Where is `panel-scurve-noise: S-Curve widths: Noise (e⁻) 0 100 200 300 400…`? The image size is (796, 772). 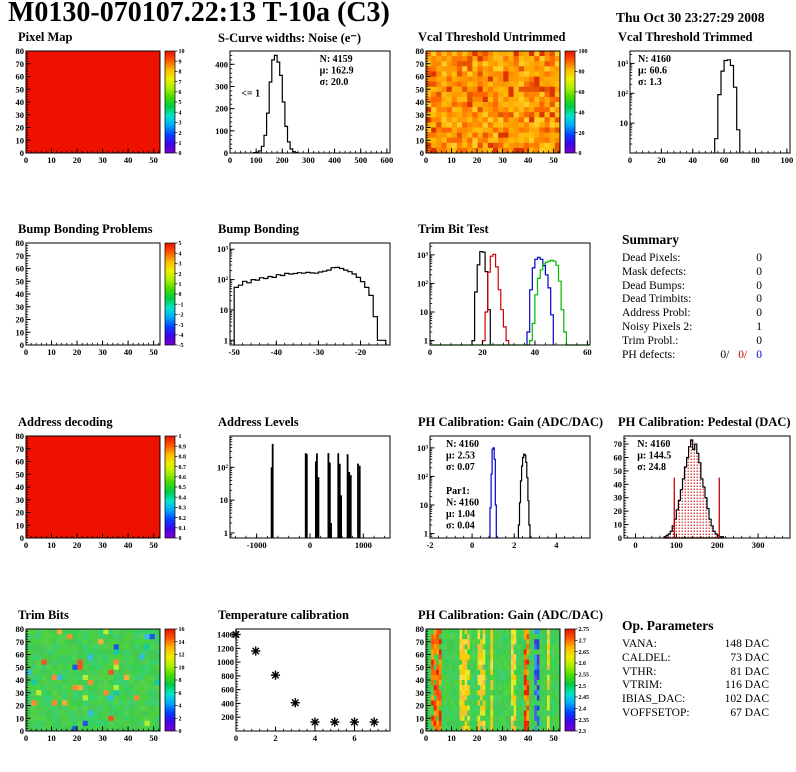
panel-scurve-noise: S-Curve widths: Noise (e⁻) 0 100 200 300 400… is located at coordinates (299, 100).